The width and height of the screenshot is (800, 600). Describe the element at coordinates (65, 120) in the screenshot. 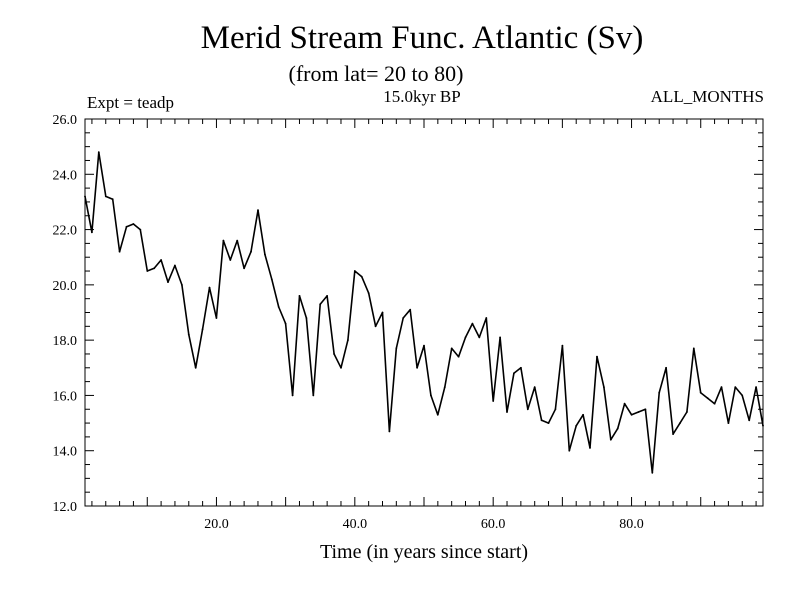

I see `y-tick-label: 26.0` at that location.